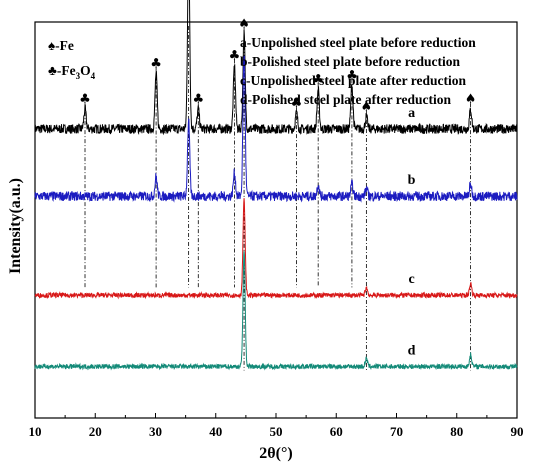  I want to click on phase-legend-fe3o4: ♣-Fe3O4, so click(72, 72).